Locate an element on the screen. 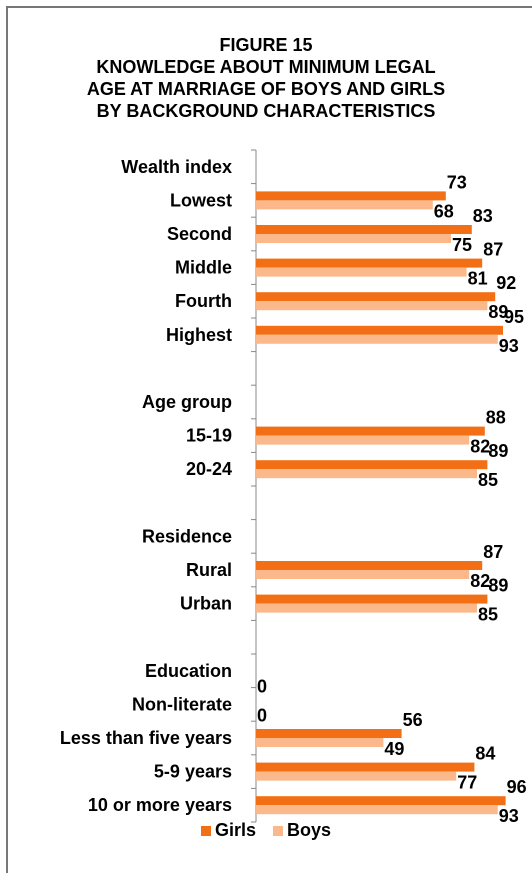 The height and width of the screenshot is (873, 532). data-label-boys: 49 is located at coordinates (394, 749).